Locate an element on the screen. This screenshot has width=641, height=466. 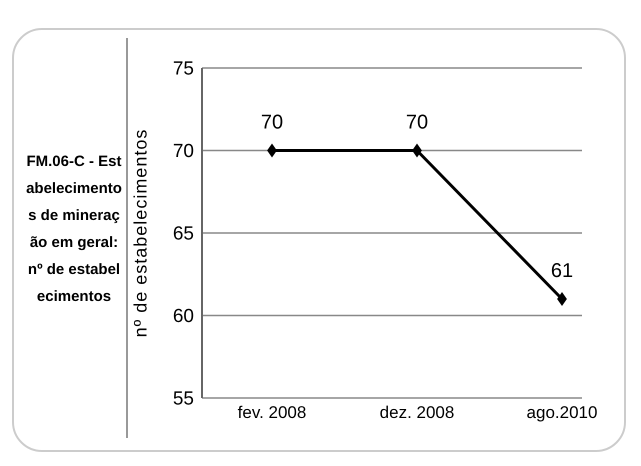
y-axis-title: nº de estabelecimentos is located at coordinates (140, 233).